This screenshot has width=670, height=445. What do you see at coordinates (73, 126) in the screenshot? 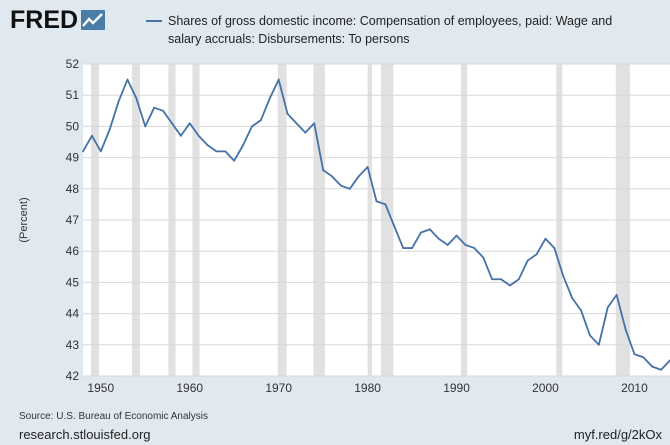
I see `y-tick-label: 50` at bounding box center [73, 126].